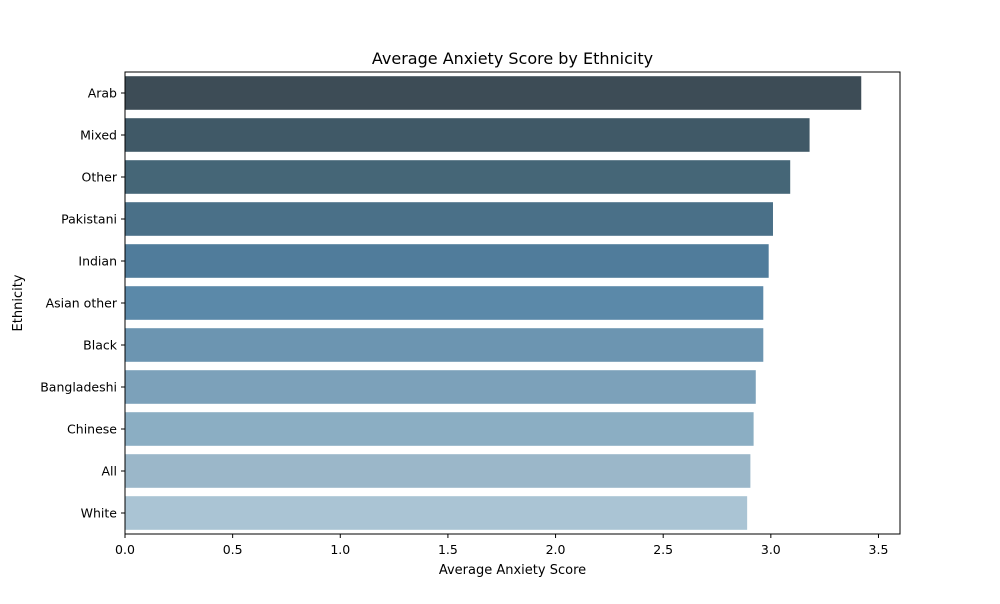 This screenshot has width=1000, height=604. What do you see at coordinates (340, 549) in the screenshot?
I see `x-tick-label: 1.0` at bounding box center [340, 549].